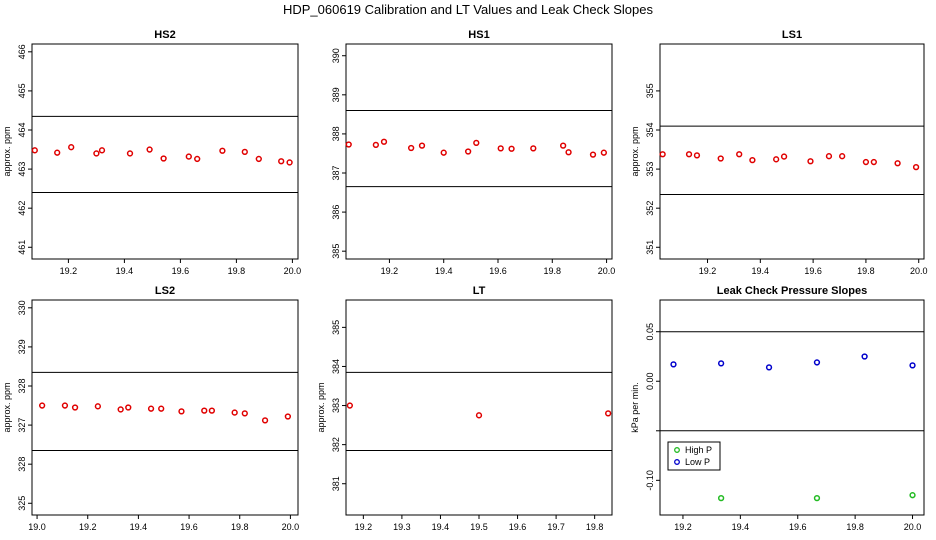 Image resolution: width=936 pixels, height=540 pixels. What do you see at coordinates (855, 527) in the screenshot?
I see `chart-5-xtick-label: 19.8` at bounding box center [855, 527].